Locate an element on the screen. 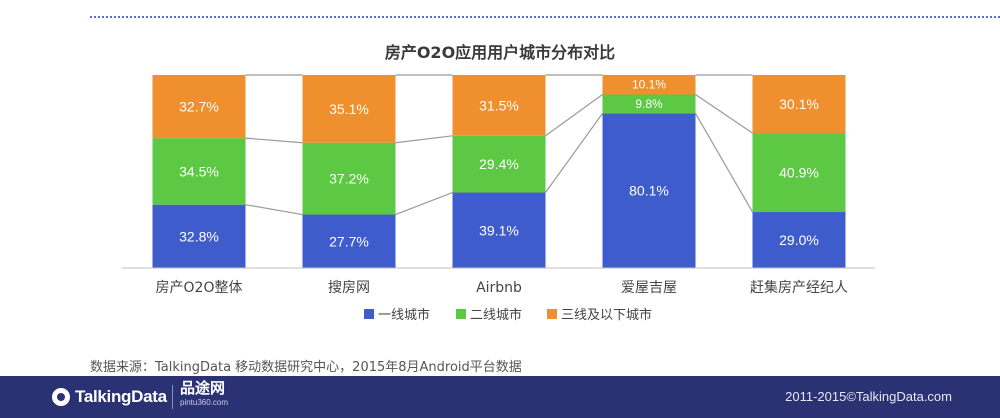 The image size is (1000, 418). data-label-4-2: 9.8% is located at coordinates (649, 104).